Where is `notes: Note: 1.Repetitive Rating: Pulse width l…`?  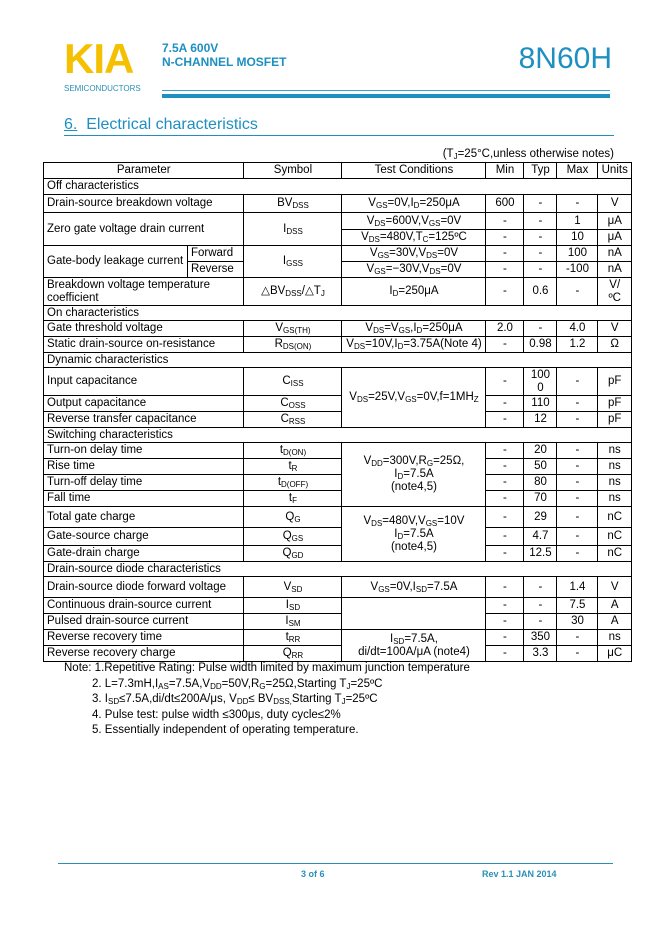 notes: Note: 1.Repetitive Rating: Pulse width l… is located at coordinates (267, 700).